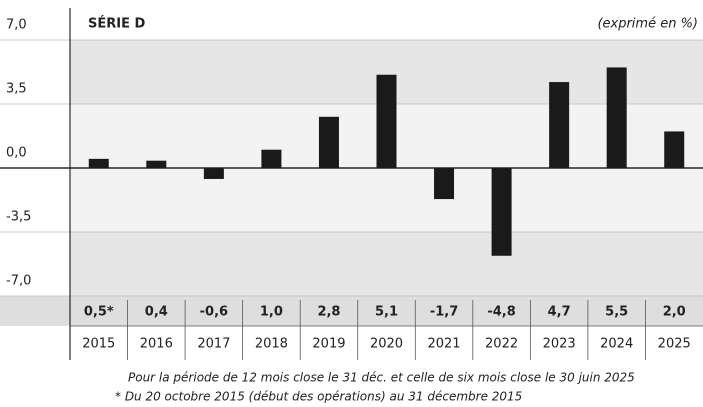 Image resolution: width=703 pixels, height=407 pixels. Describe the element at coordinates (616, 344) in the screenshot. I see `x-tick-label: 2024` at that location.